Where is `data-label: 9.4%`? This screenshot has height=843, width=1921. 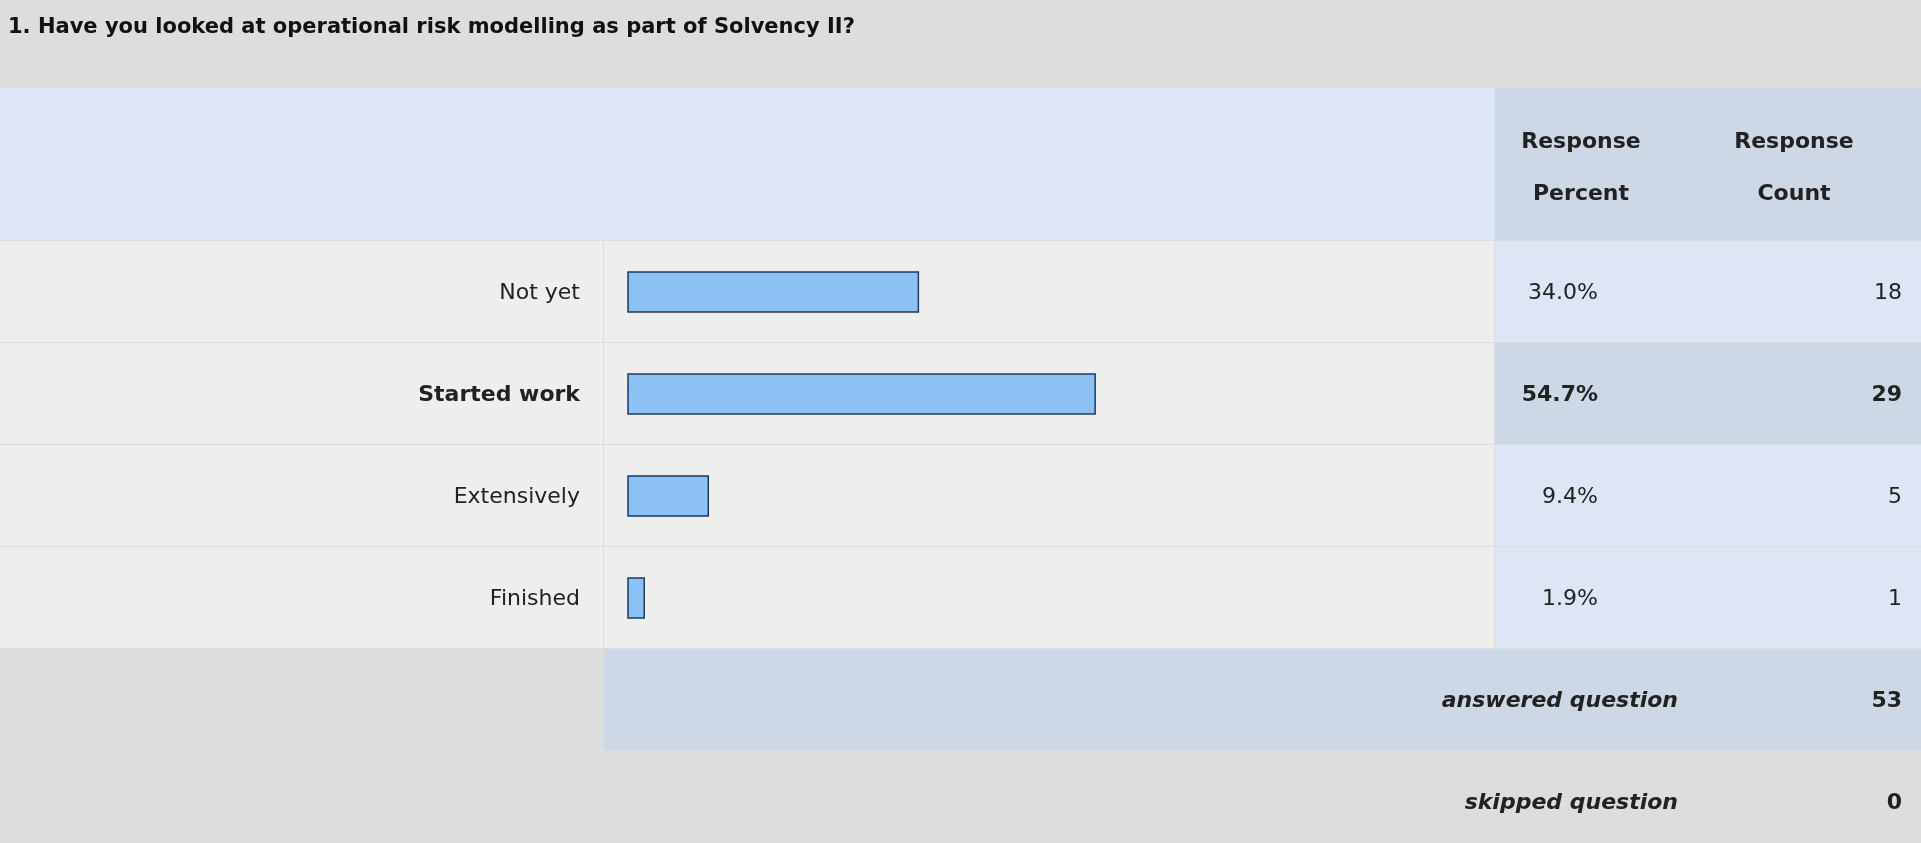
data-label: 9.4% is located at coordinates (1570, 495).